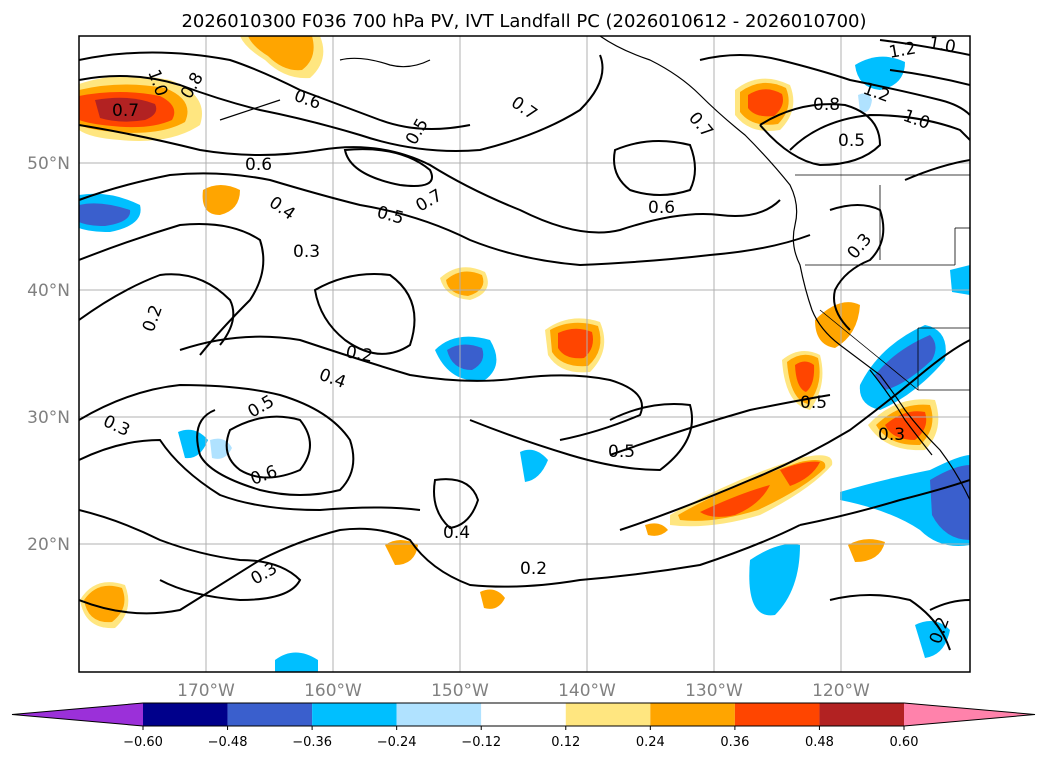 This screenshot has width=1047, height=765. What do you see at coordinates (48, 291) in the screenshot?
I see `lat-label: 40°N` at bounding box center [48, 291].